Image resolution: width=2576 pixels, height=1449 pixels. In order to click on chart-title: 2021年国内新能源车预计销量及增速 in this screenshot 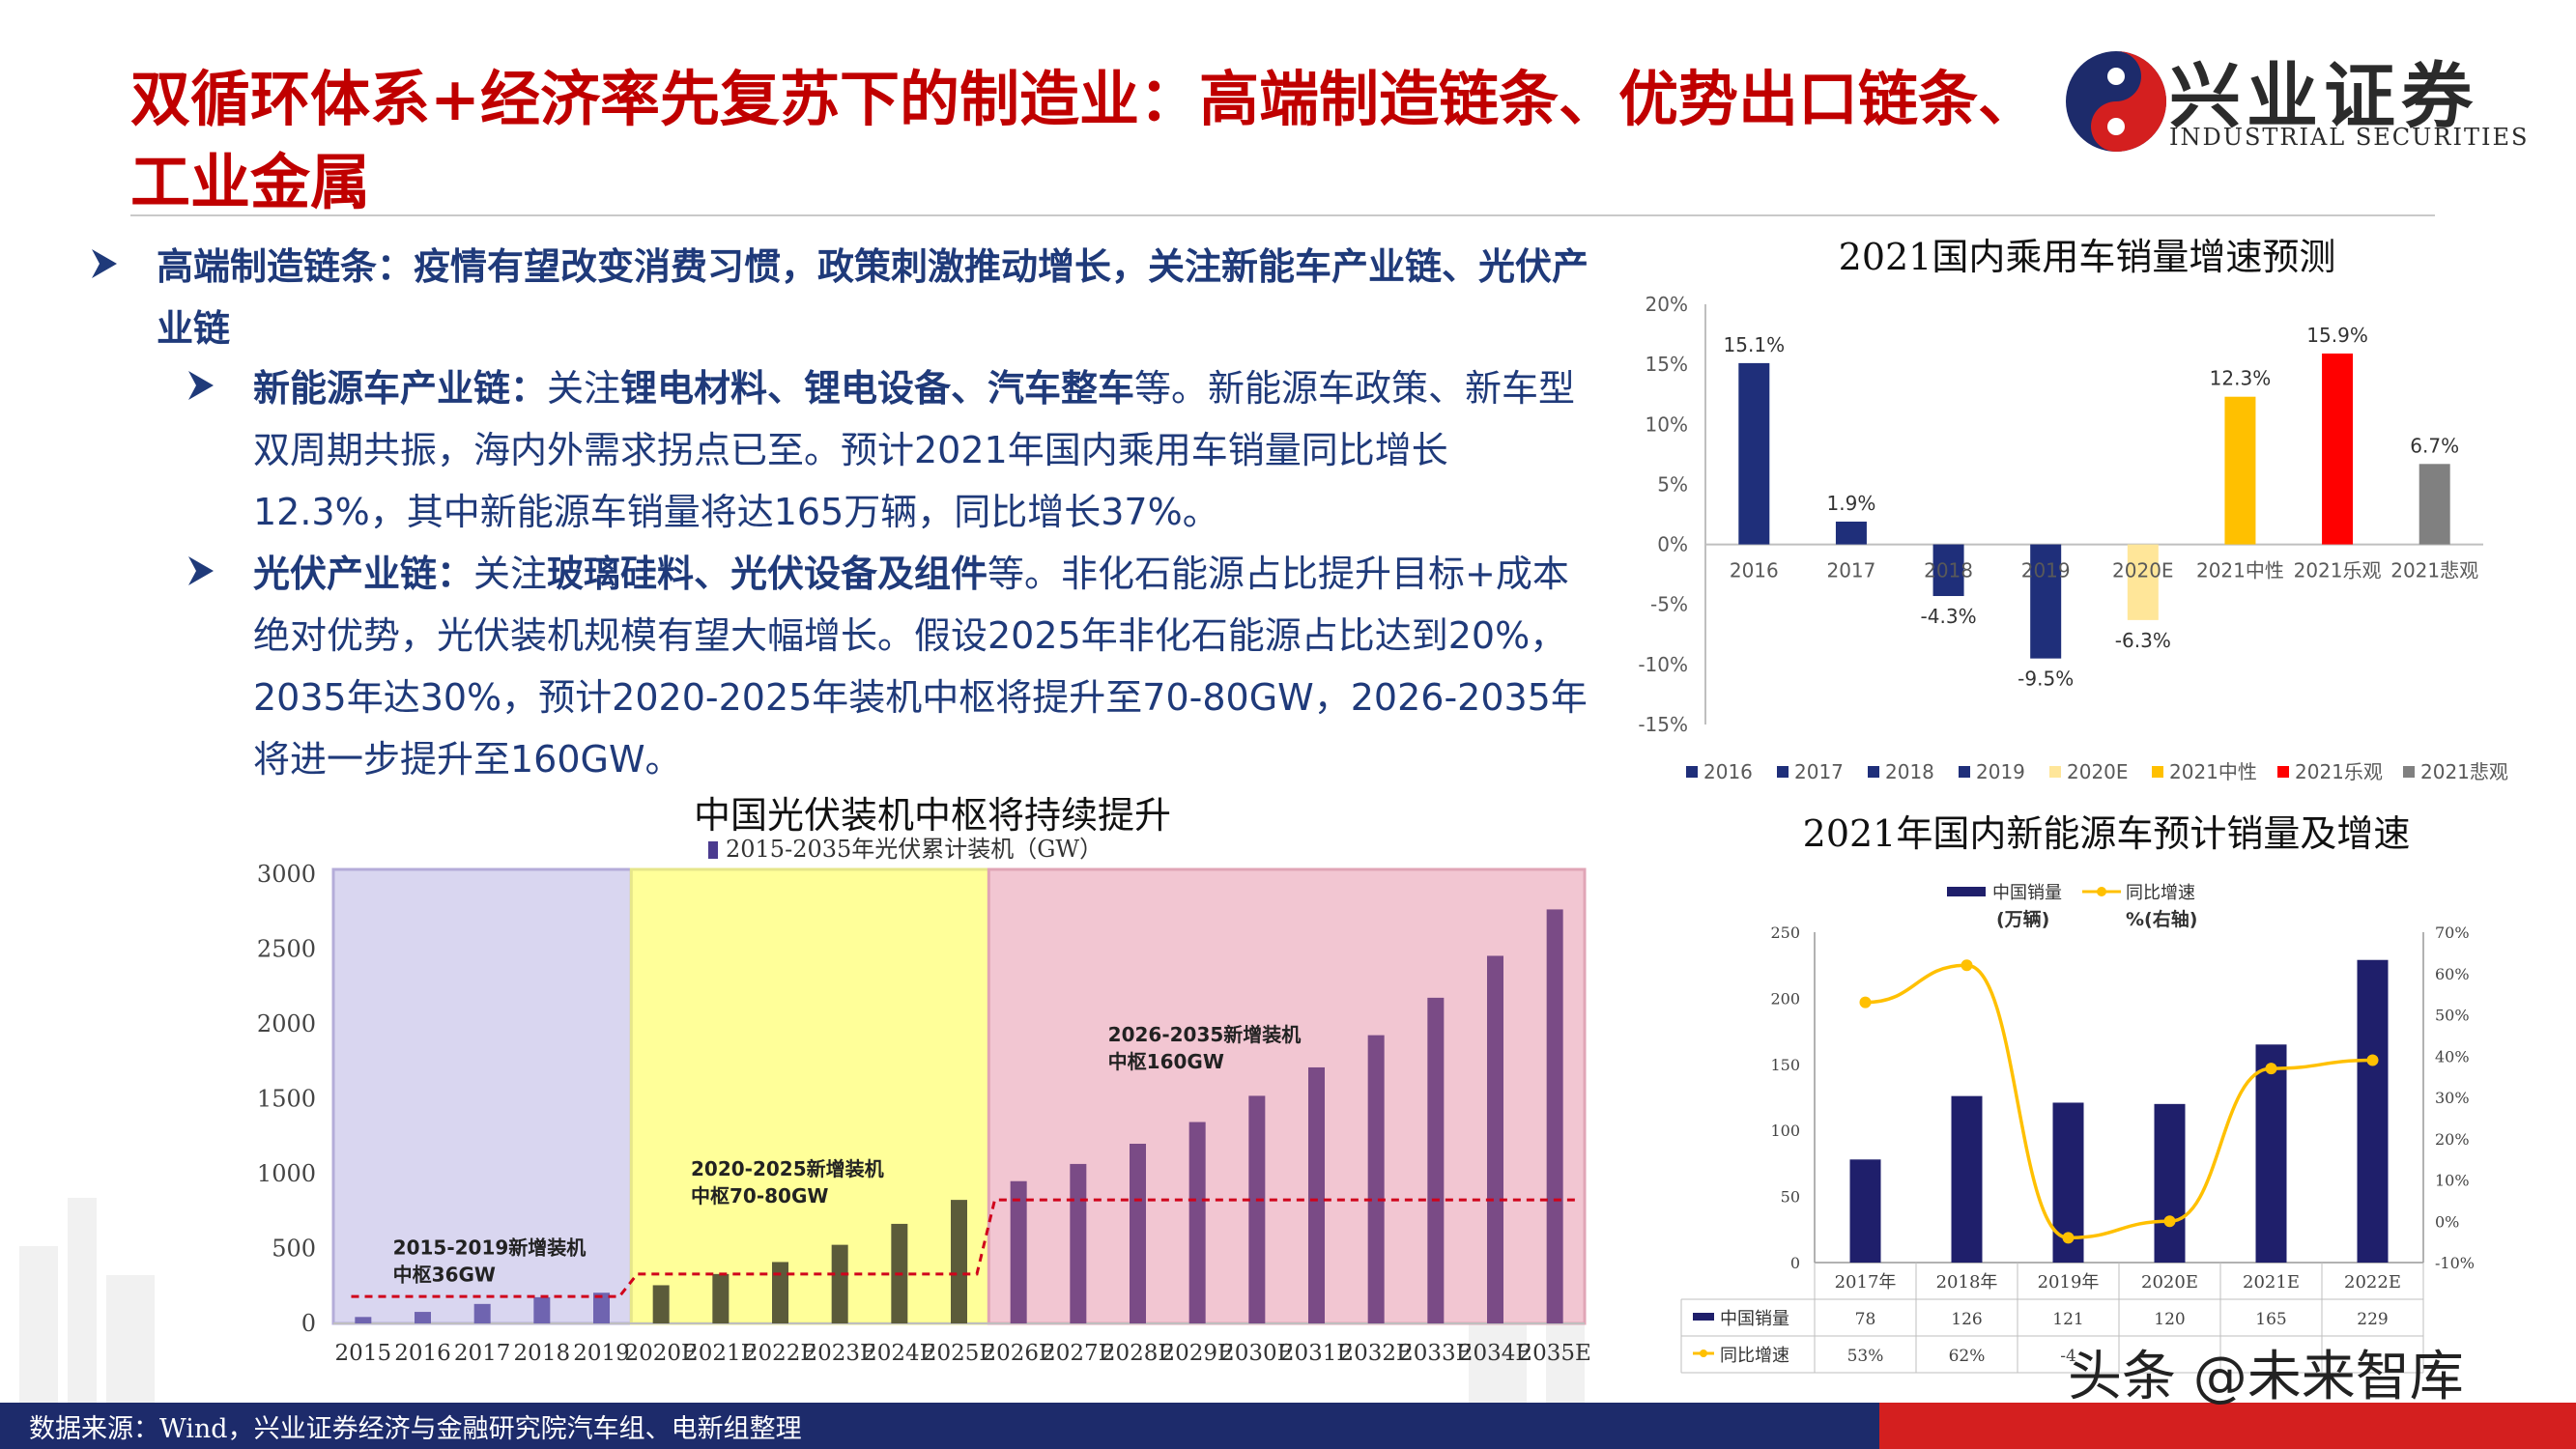, I will do `click(2107, 833)`.